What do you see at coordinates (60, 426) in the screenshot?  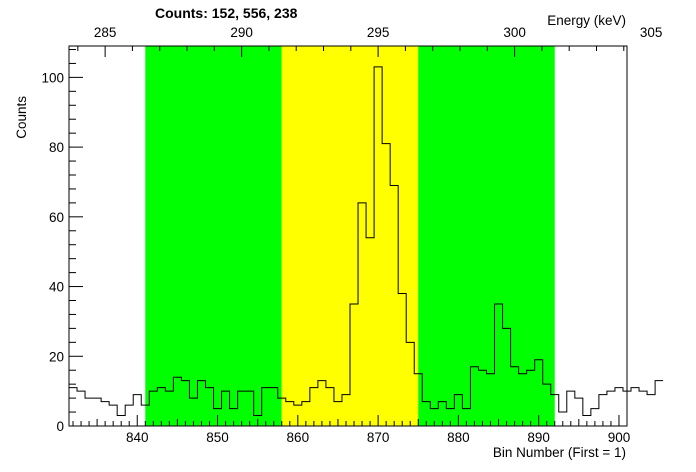 I see `y-tick-label: 0` at bounding box center [60, 426].